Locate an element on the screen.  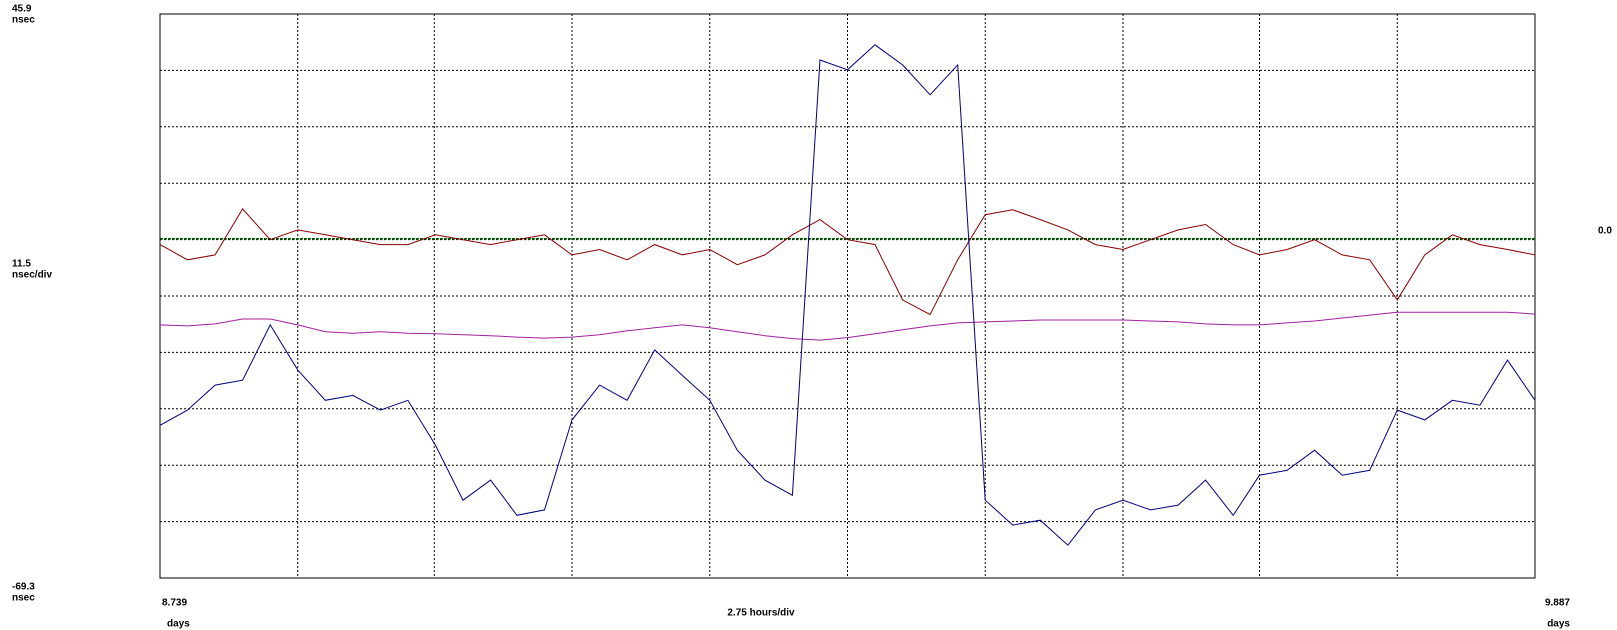
y-tick-label: 45.9 is located at coordinates (22, 9).